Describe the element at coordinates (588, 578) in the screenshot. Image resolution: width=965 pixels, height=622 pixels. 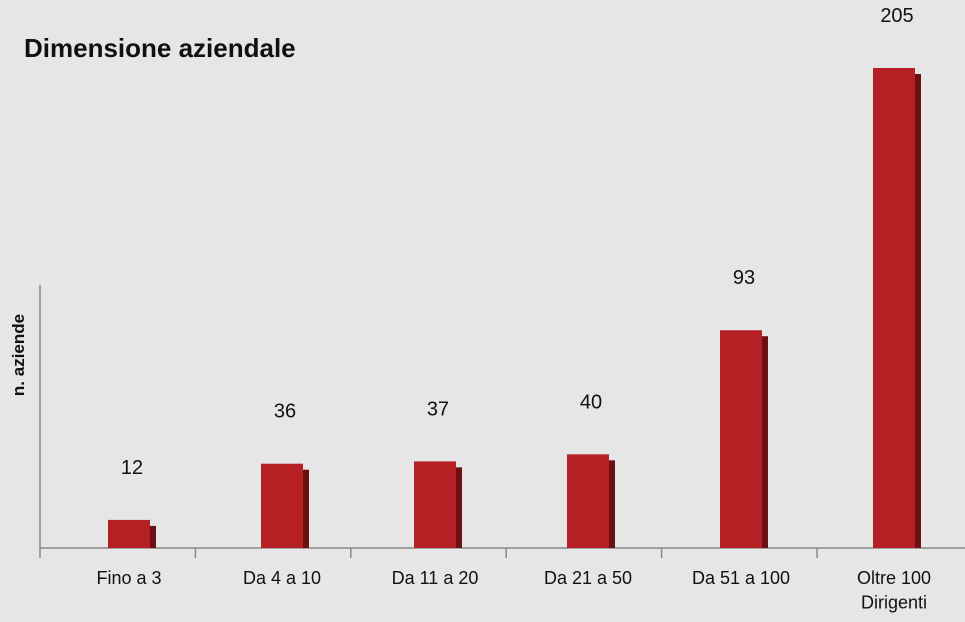
I see `x-tick-label: Da 21 a 50` at that location.